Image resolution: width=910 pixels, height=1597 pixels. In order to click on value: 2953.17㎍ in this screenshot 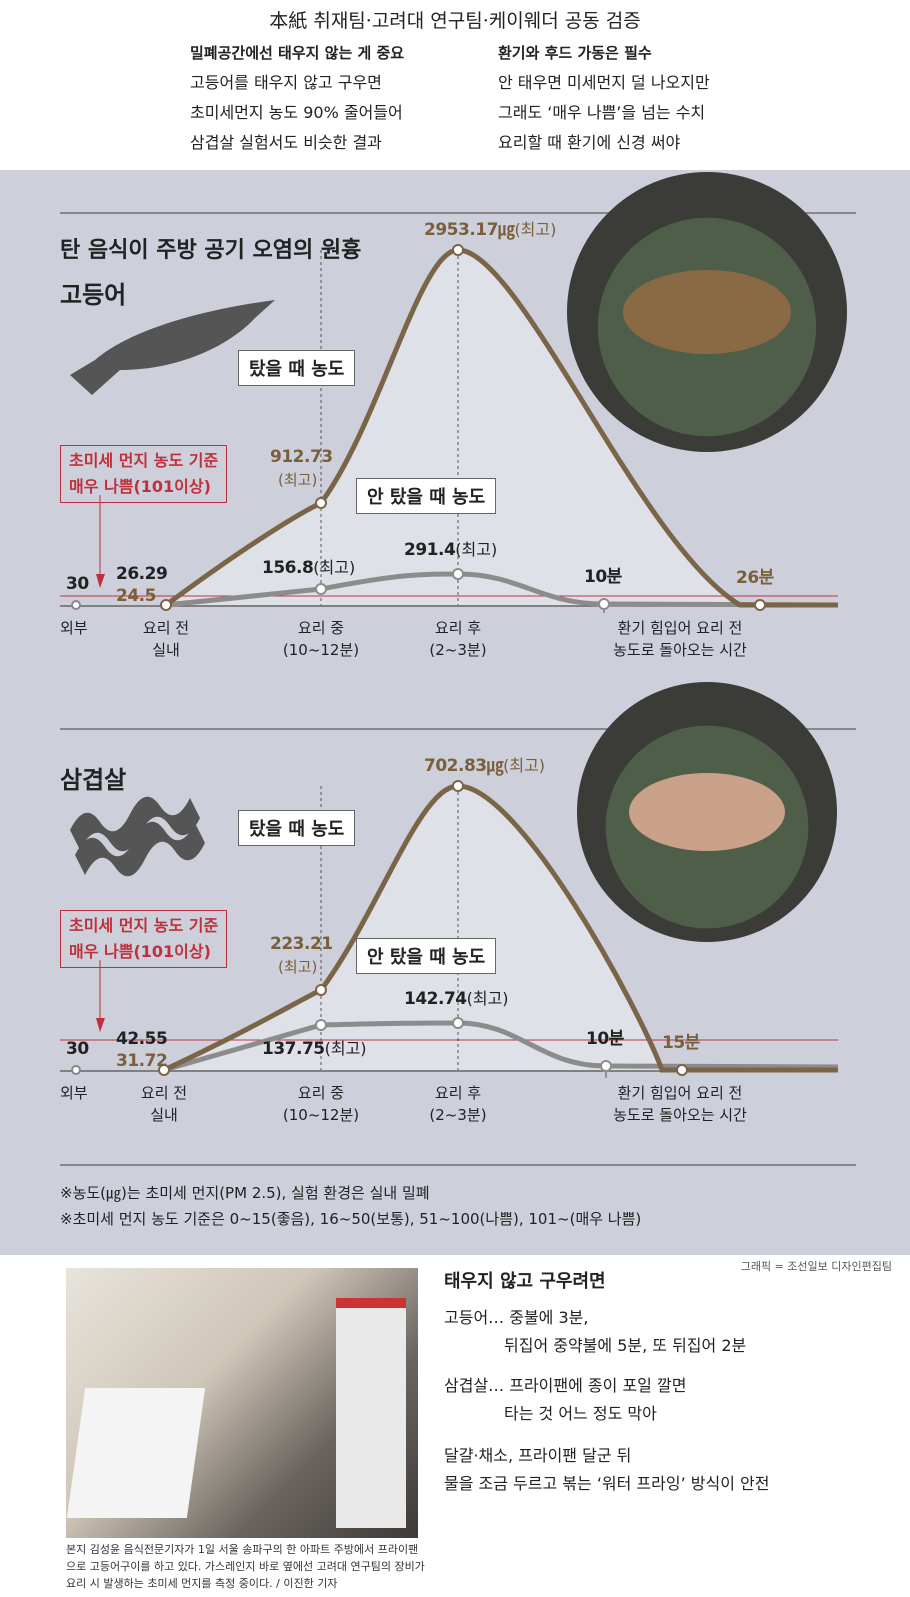, I will do `click(469, 230)`.